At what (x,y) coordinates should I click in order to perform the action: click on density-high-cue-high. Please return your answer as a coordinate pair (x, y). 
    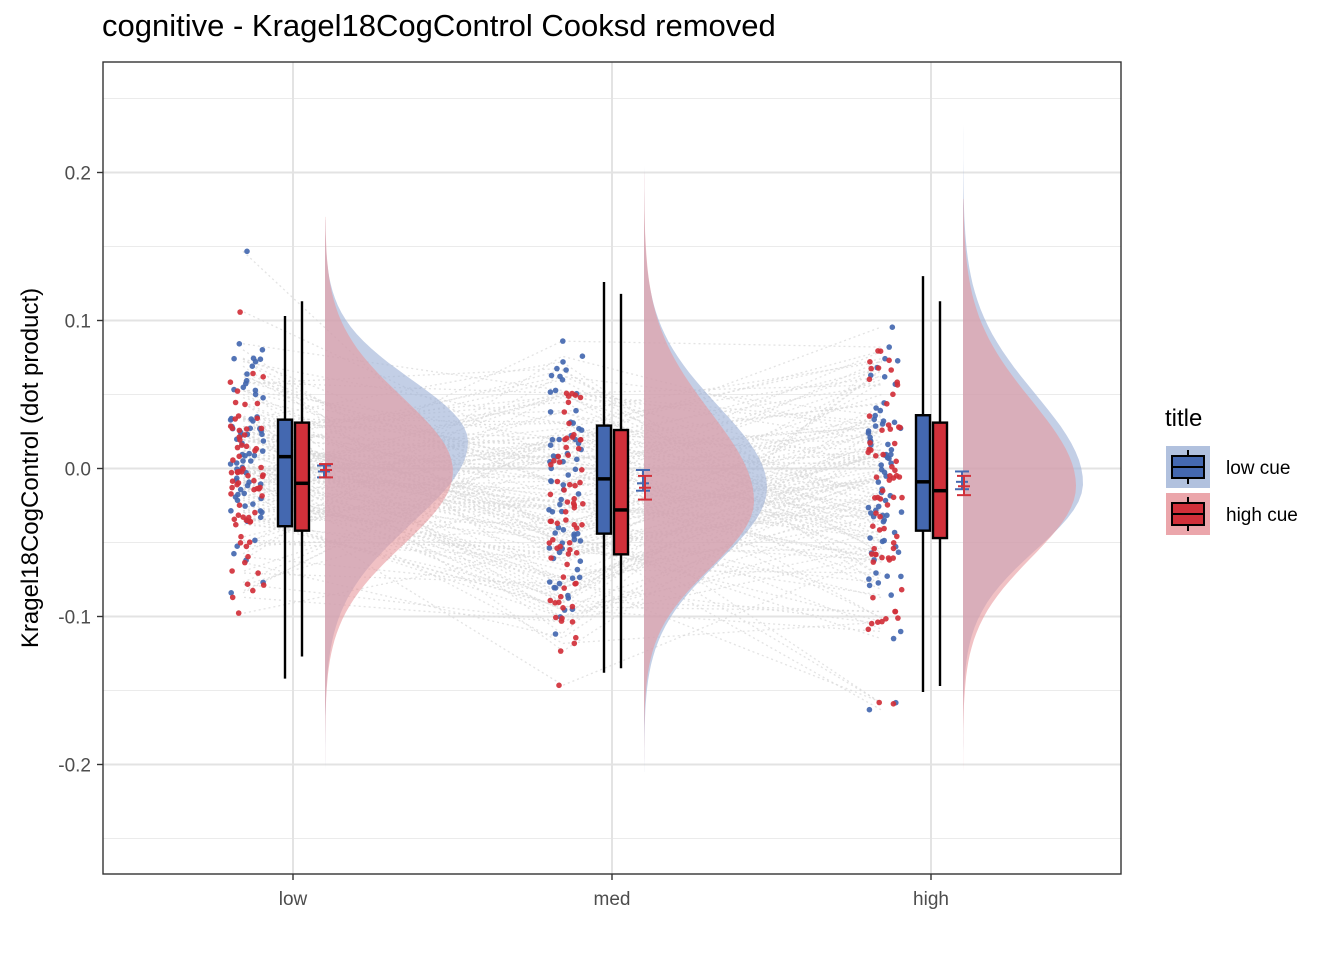
    Looking at the image, I should click on (1019, 493).